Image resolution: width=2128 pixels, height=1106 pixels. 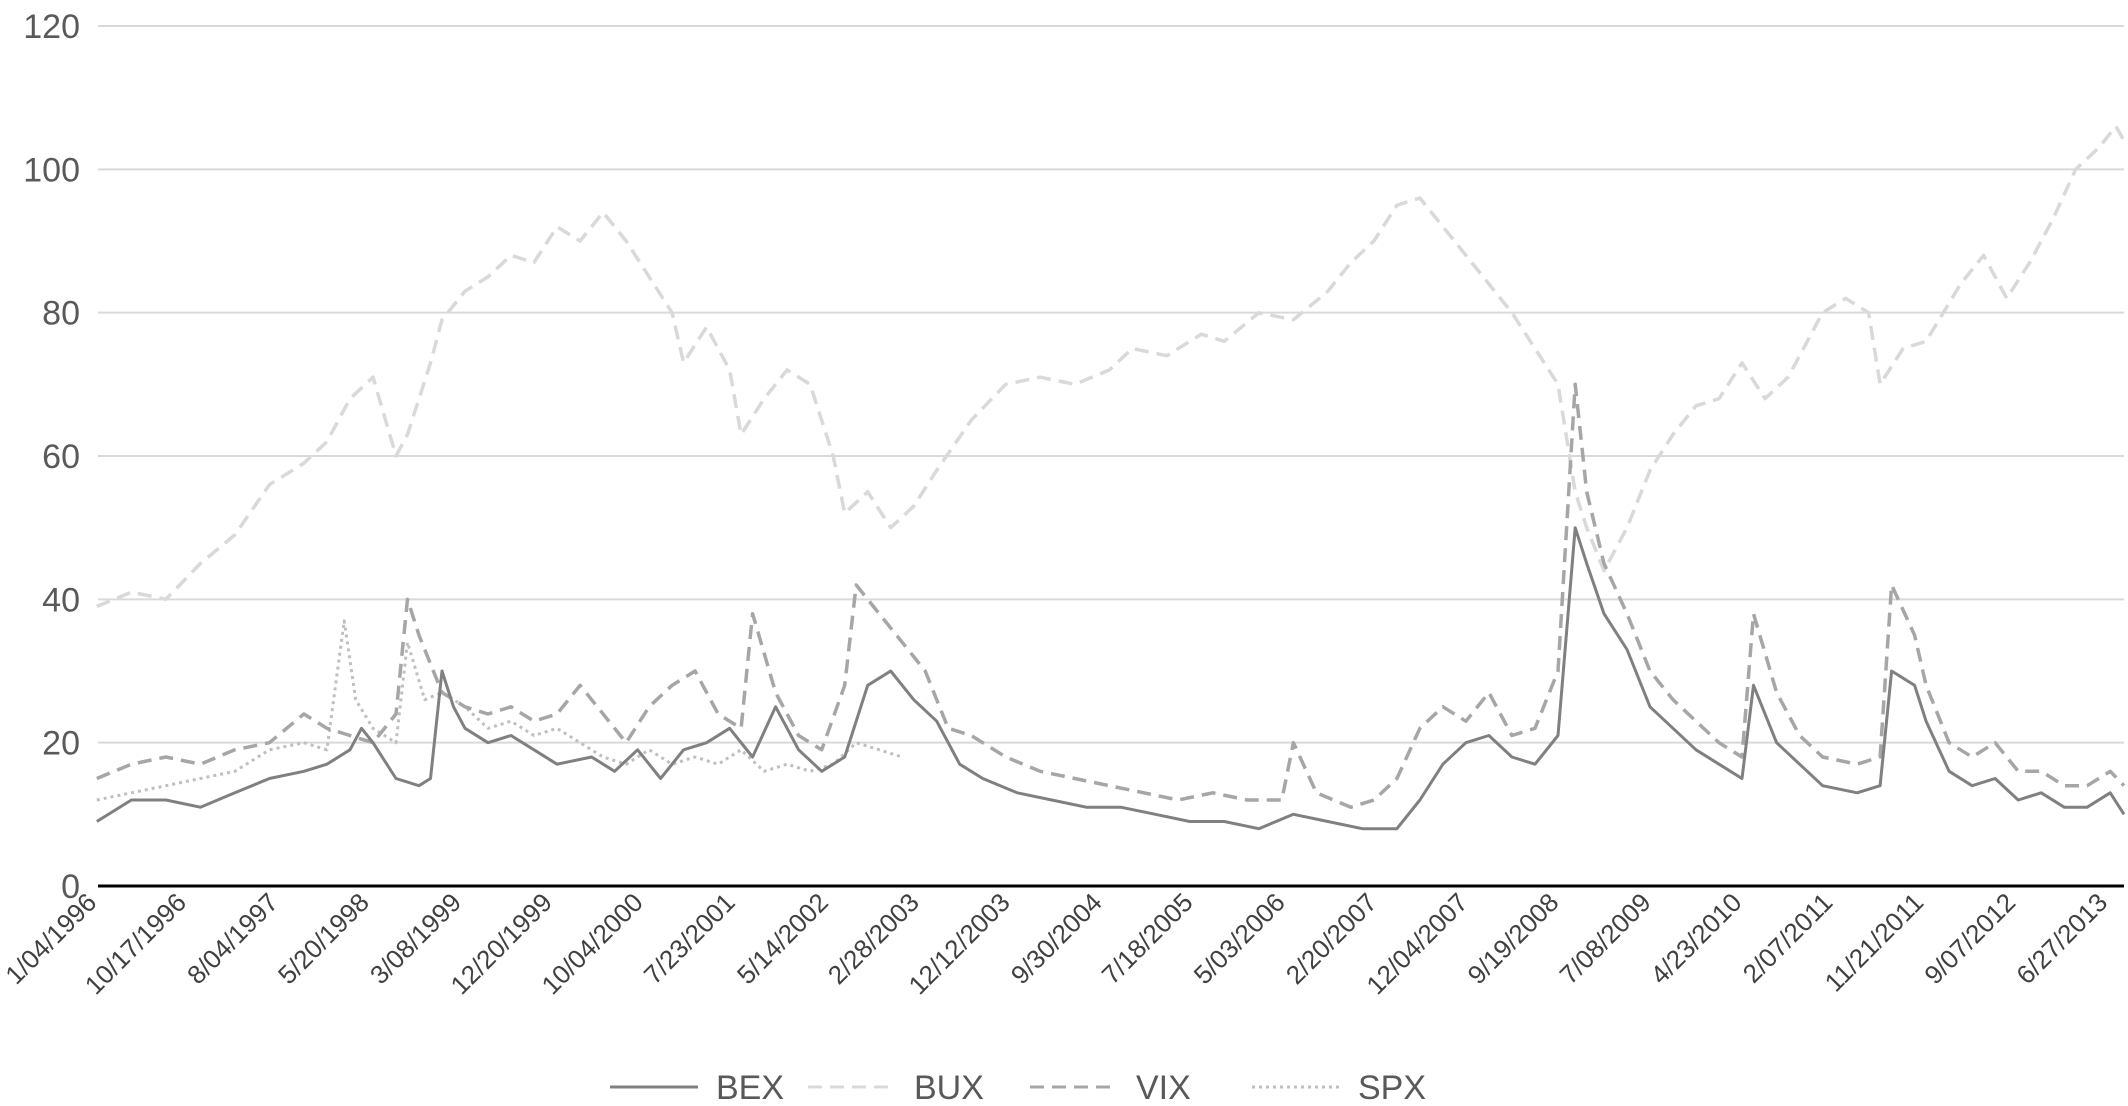 I want to click on legend: BEX BUX VIX SPX, so click(x=1018, y=1087).